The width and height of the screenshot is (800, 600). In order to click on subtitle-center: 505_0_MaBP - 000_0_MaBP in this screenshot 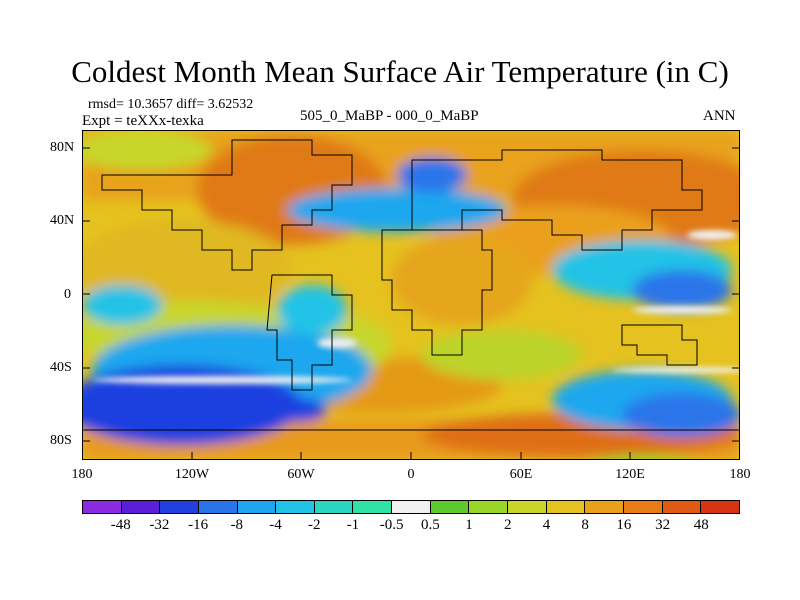, I will do `click(389, 116)`.